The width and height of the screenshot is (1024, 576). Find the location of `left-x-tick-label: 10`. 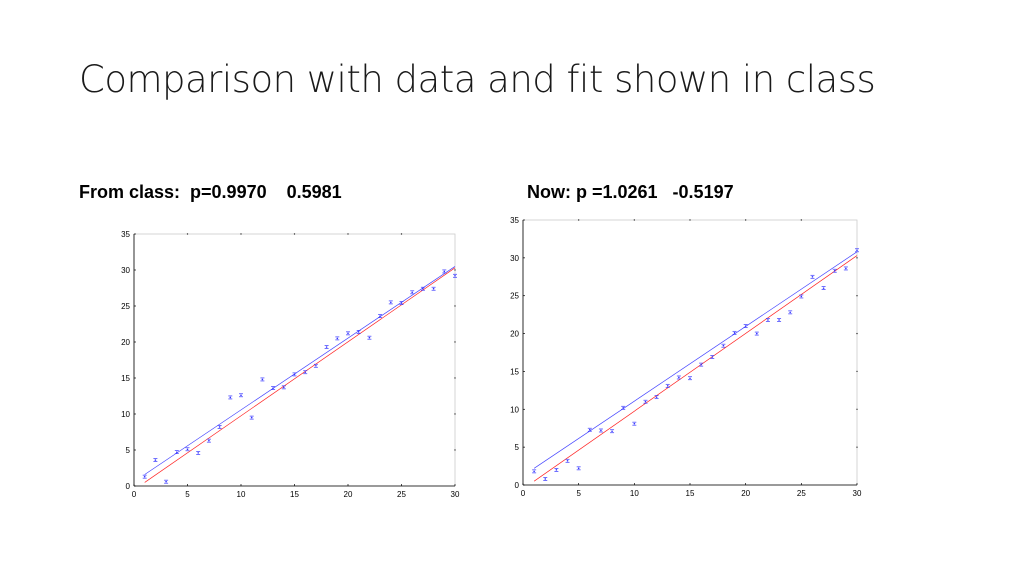

left-x-tick-label: 10 is located at coordinates (241, 494).